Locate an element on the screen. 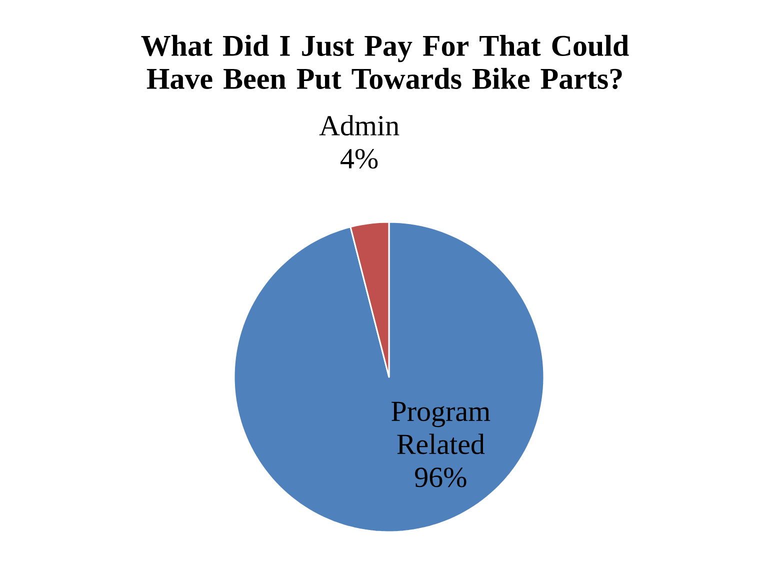 The height and width of the screenshot is (574, 770). data-label: 96% is located at coordinates (440, 478).